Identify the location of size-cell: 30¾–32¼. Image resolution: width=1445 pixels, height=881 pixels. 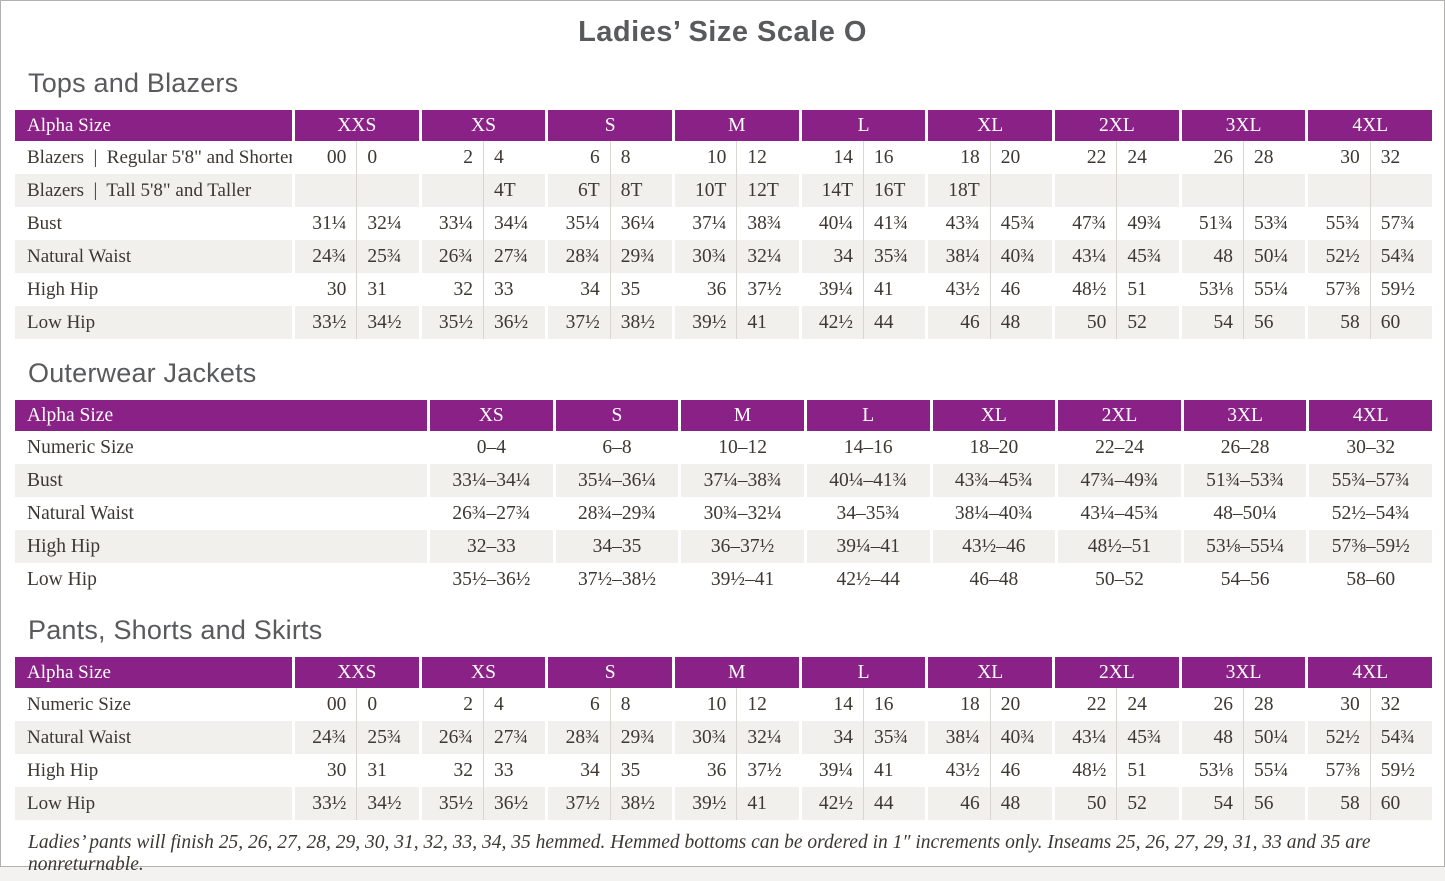
(741, 513).